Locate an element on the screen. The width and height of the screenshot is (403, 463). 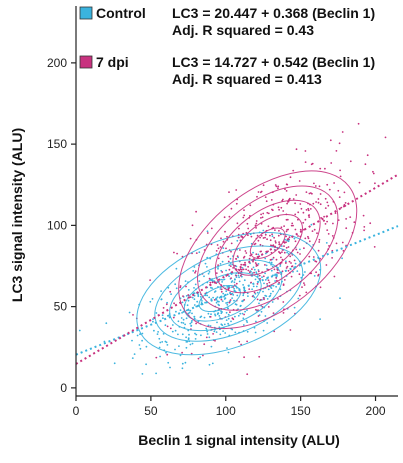
legend-label-control: Control is located at coordinates (121, 13).